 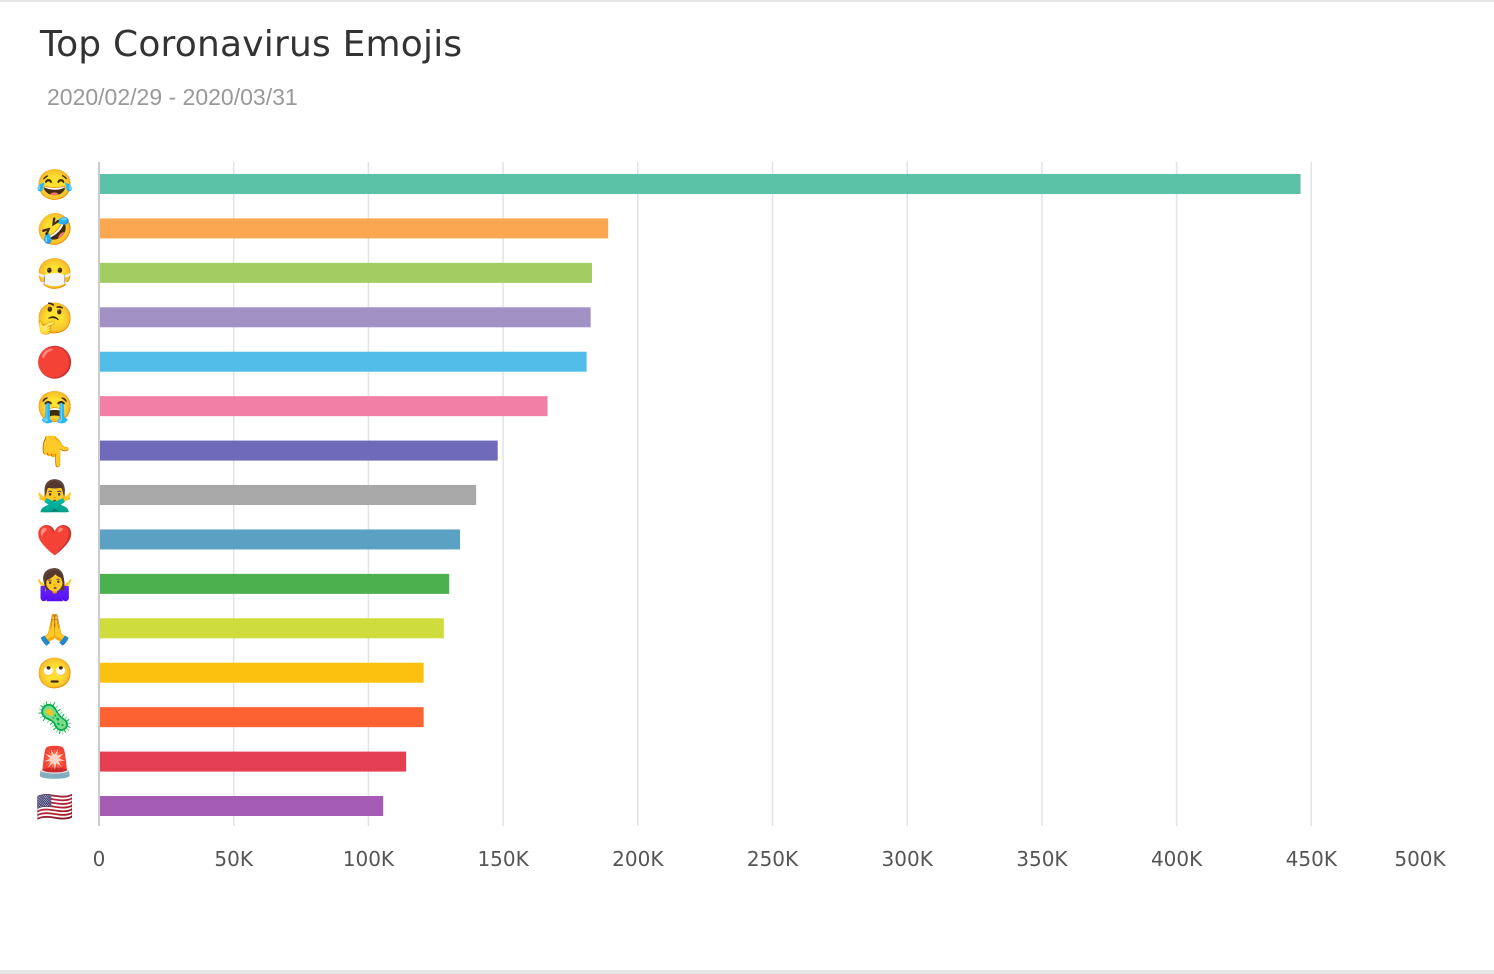 I want to click on bar-rolling-on-floor-laughing, so click(x=354, y=228).